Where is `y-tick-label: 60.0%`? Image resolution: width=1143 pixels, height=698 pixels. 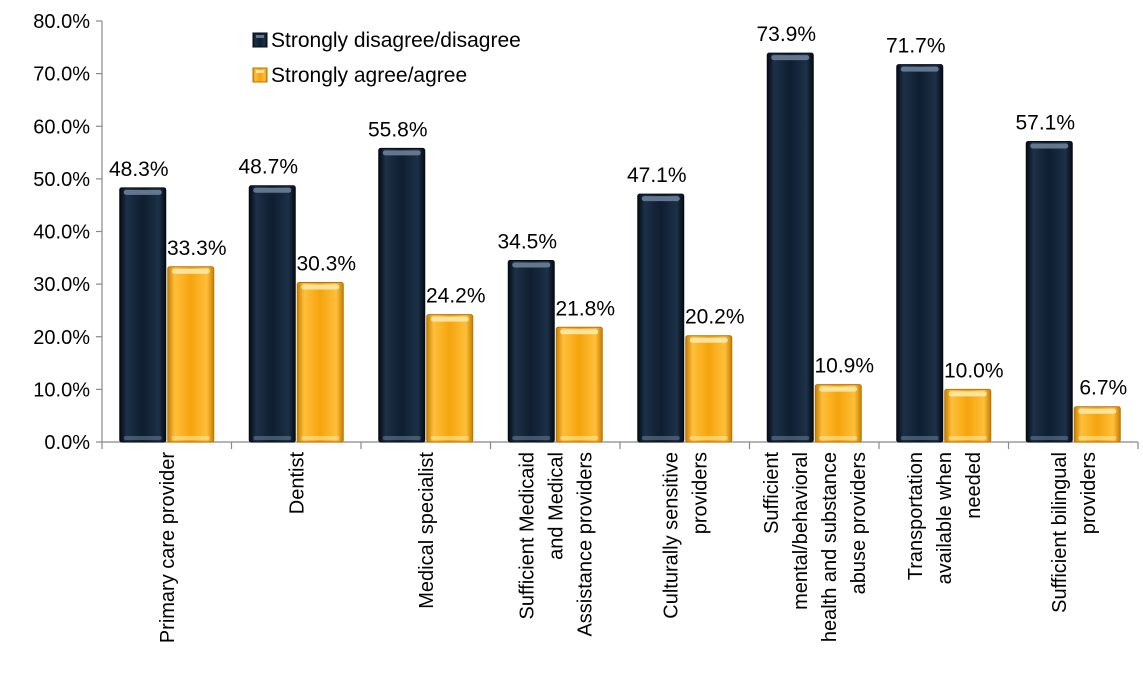
y-tick-label: 60.0% is located at coordinates (61, 127).